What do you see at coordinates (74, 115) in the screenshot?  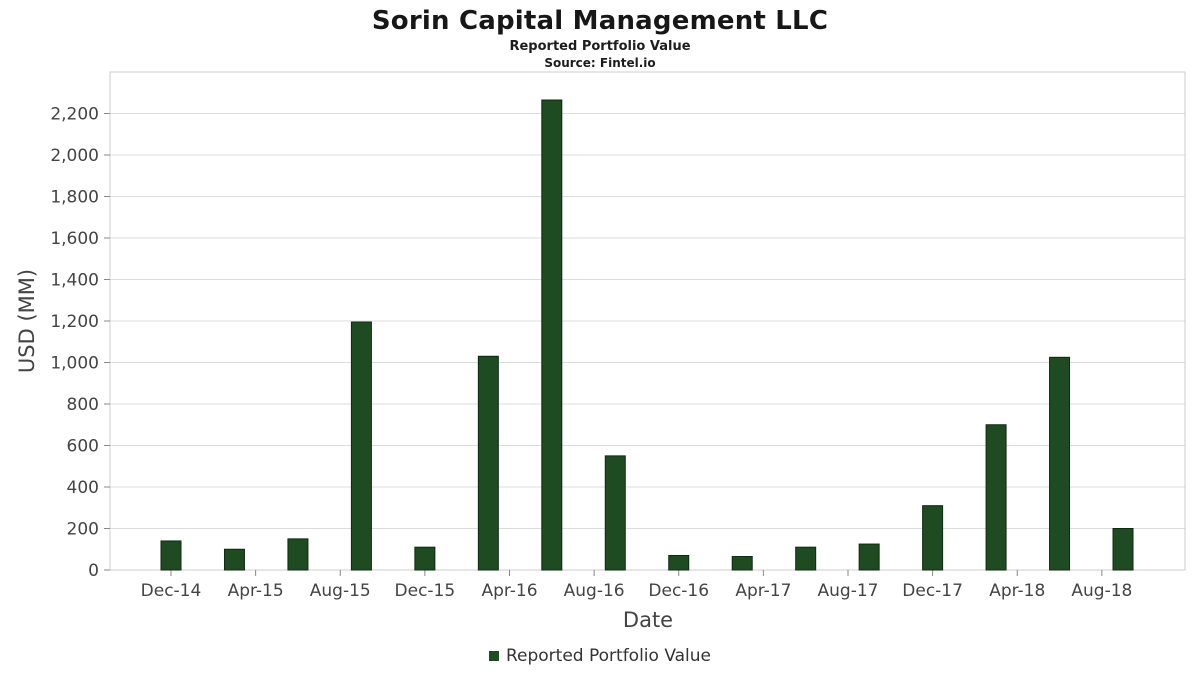 I see `y-tick-label: 2,200` at bounding box center [74, 115].